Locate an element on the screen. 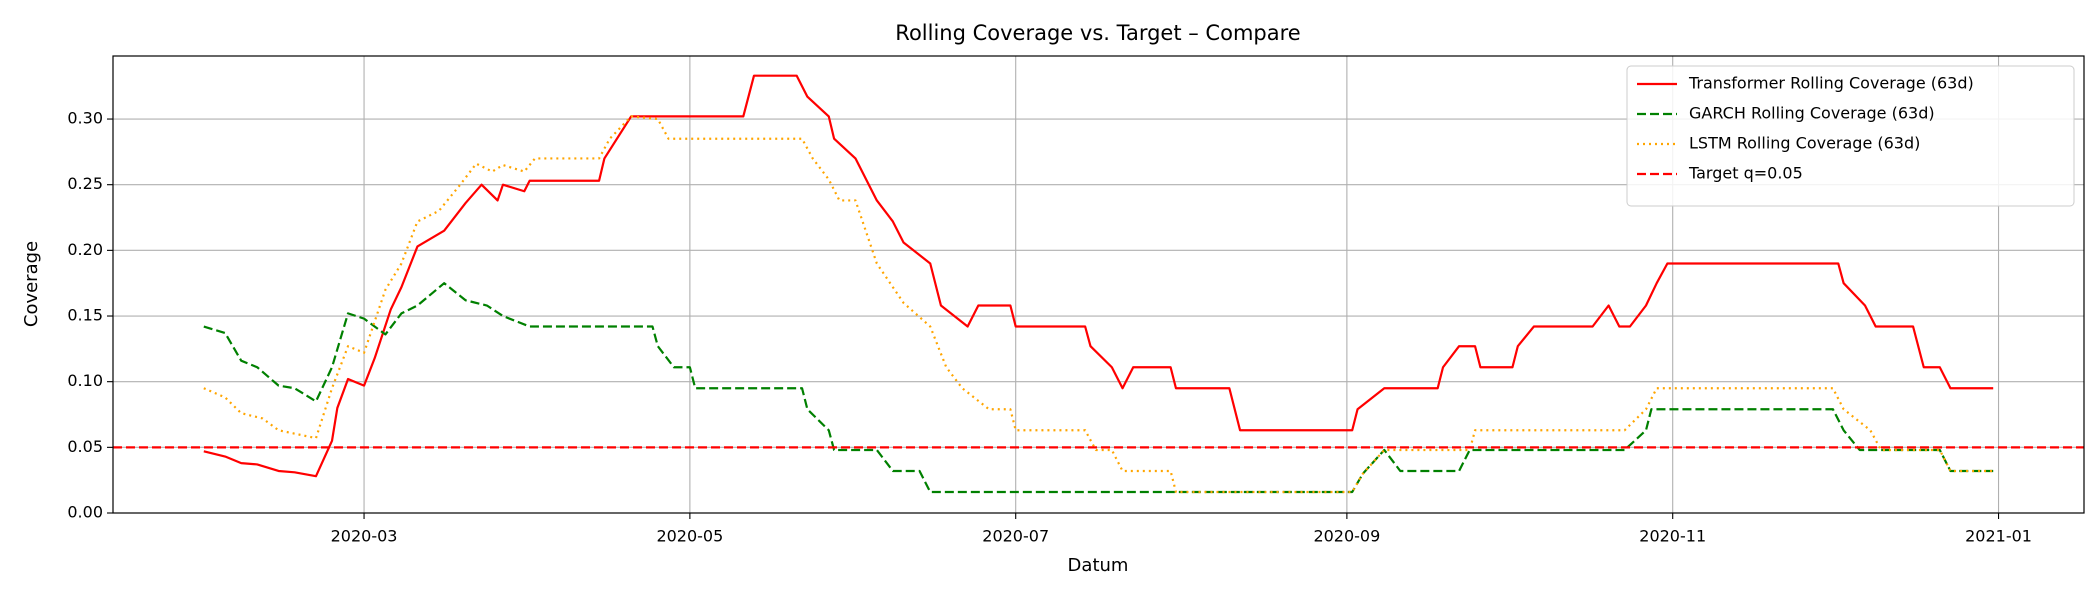  x-tick-label: 2020-05 is located at coordinates (689, 536).